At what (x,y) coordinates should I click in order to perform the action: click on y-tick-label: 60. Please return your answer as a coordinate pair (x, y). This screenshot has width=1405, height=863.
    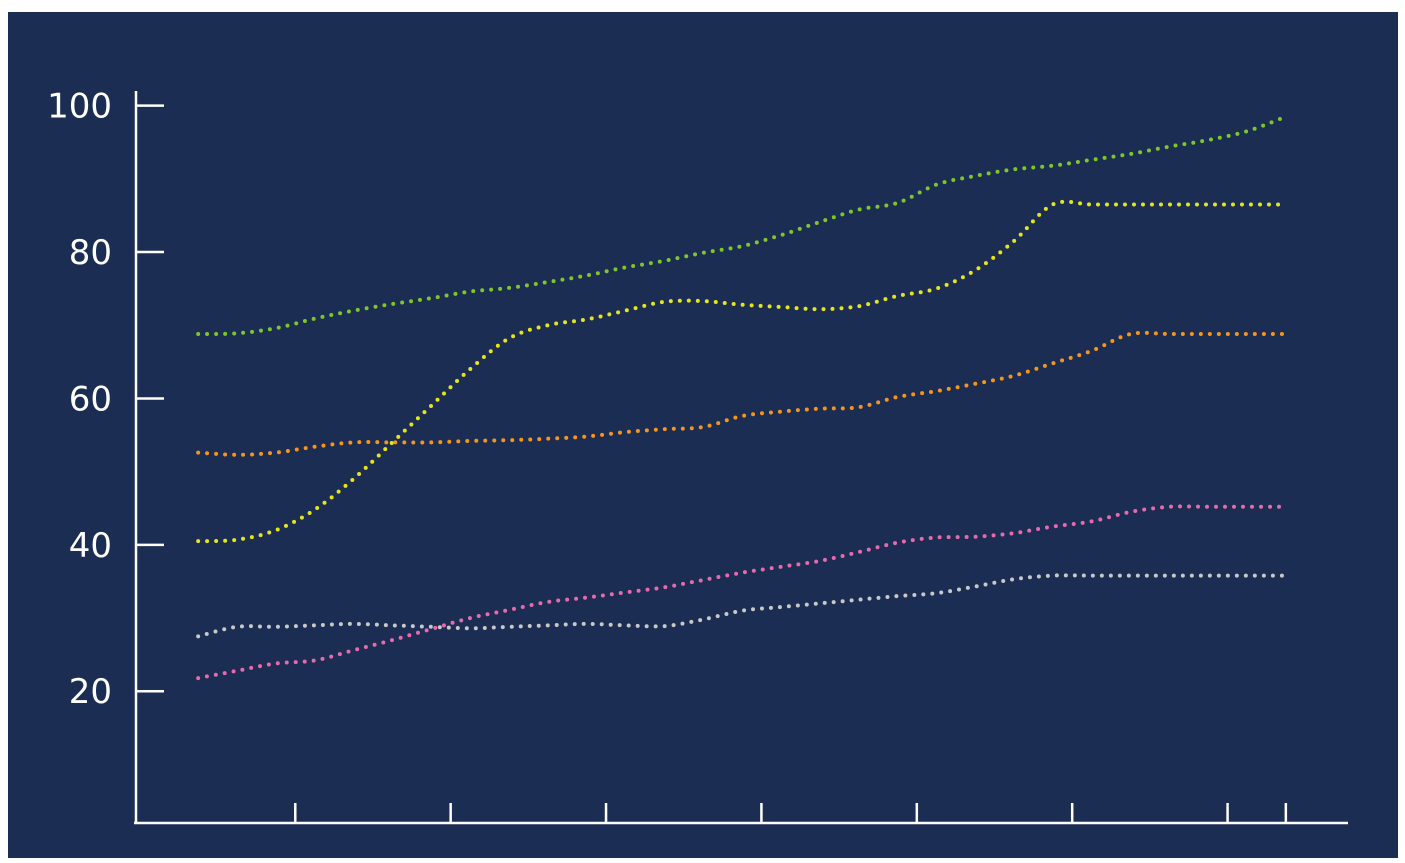
    Looking at the image, I should click on (90, 399).